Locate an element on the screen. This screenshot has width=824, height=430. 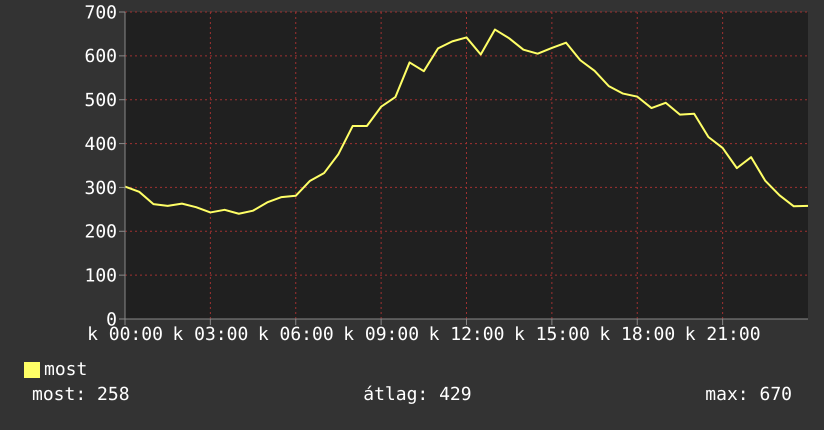
x-tick-label: k 09:00 is located at coordinates (381, 334).